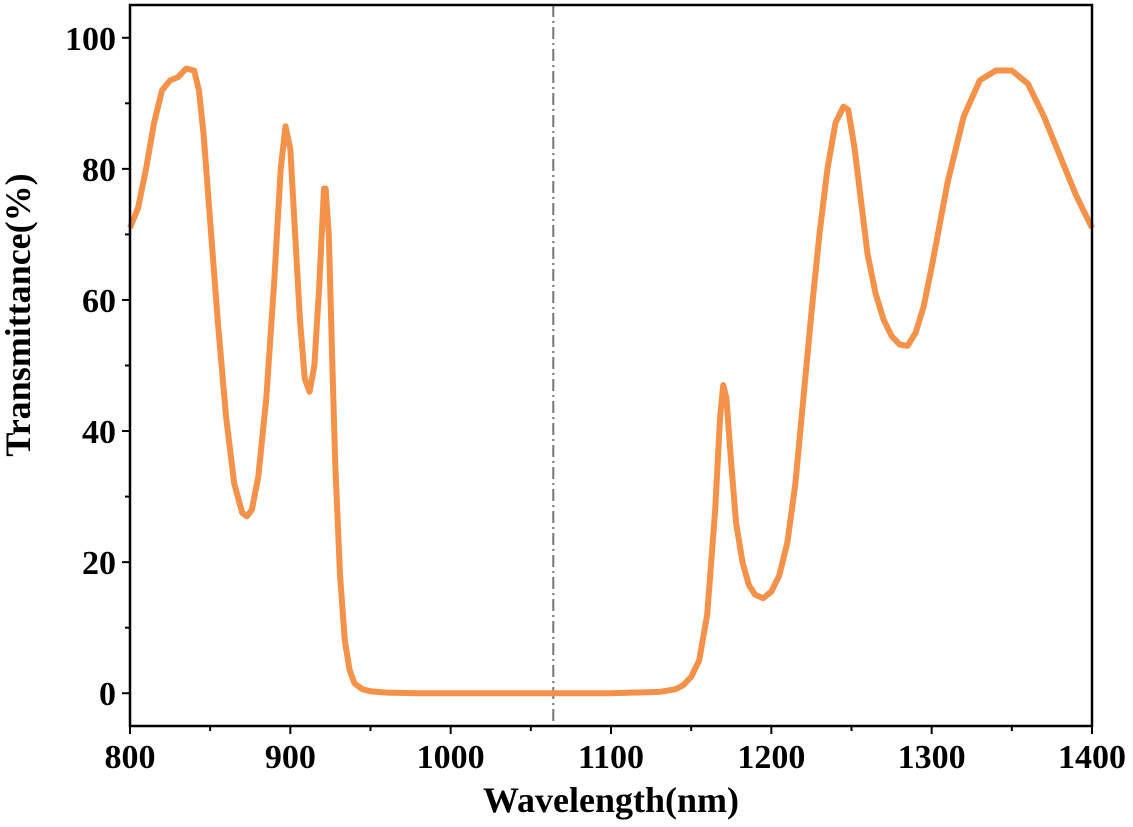 Image resolution: width=1133 pixels, height=827 pixels. I want to click on x-tick-label: 1000, so click(451, 757).